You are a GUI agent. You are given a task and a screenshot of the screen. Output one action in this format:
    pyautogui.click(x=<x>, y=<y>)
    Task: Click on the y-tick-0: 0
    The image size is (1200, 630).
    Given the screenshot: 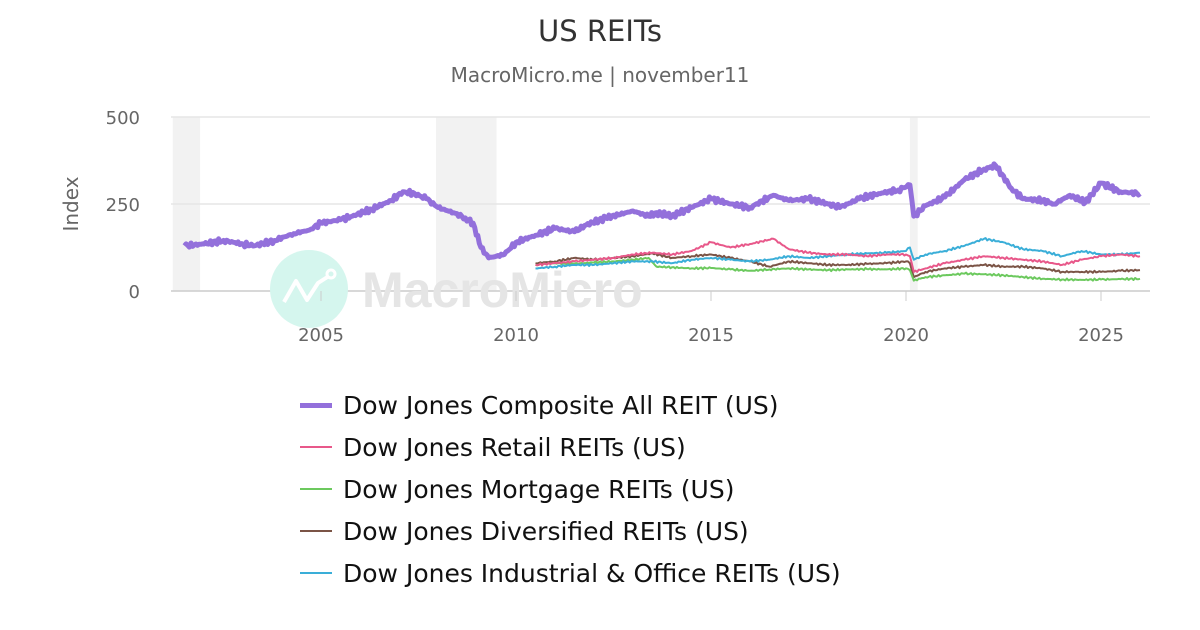 What is the action you would take?
    pyautogui.click(x=134, y=292)
    